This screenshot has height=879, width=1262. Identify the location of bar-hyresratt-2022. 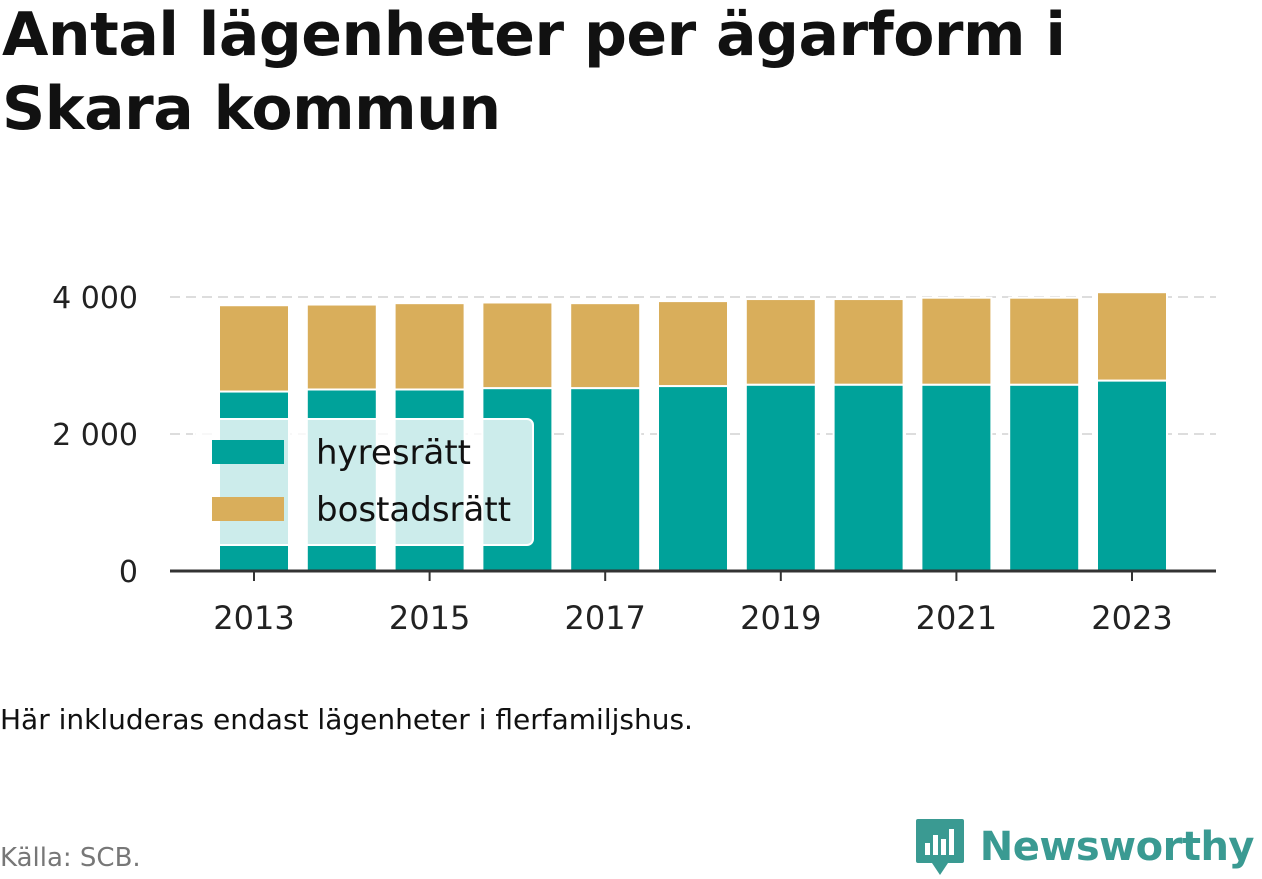
(1044, 477).